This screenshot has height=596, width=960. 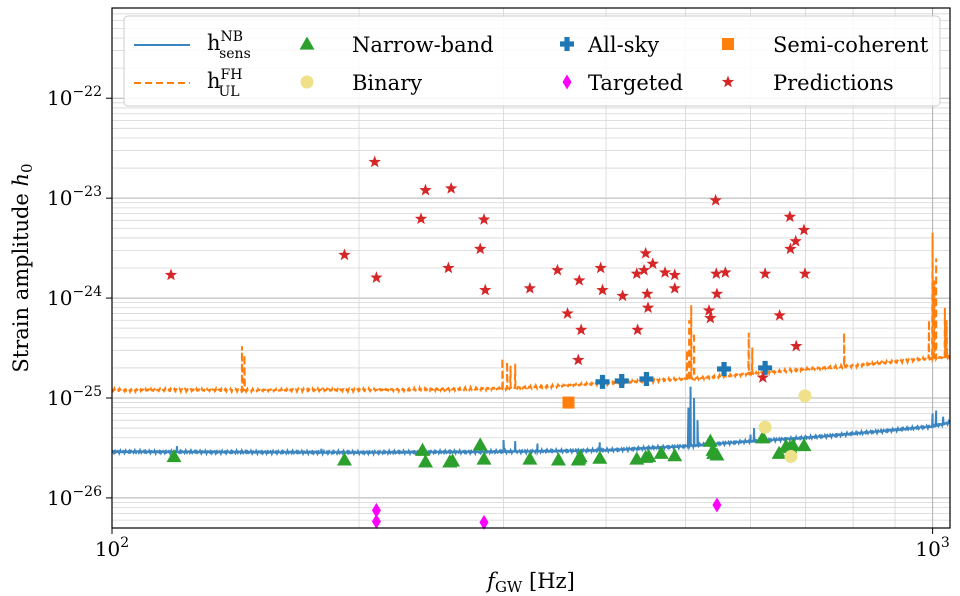 I want to click on legend-box, so click(x=532, y=61).